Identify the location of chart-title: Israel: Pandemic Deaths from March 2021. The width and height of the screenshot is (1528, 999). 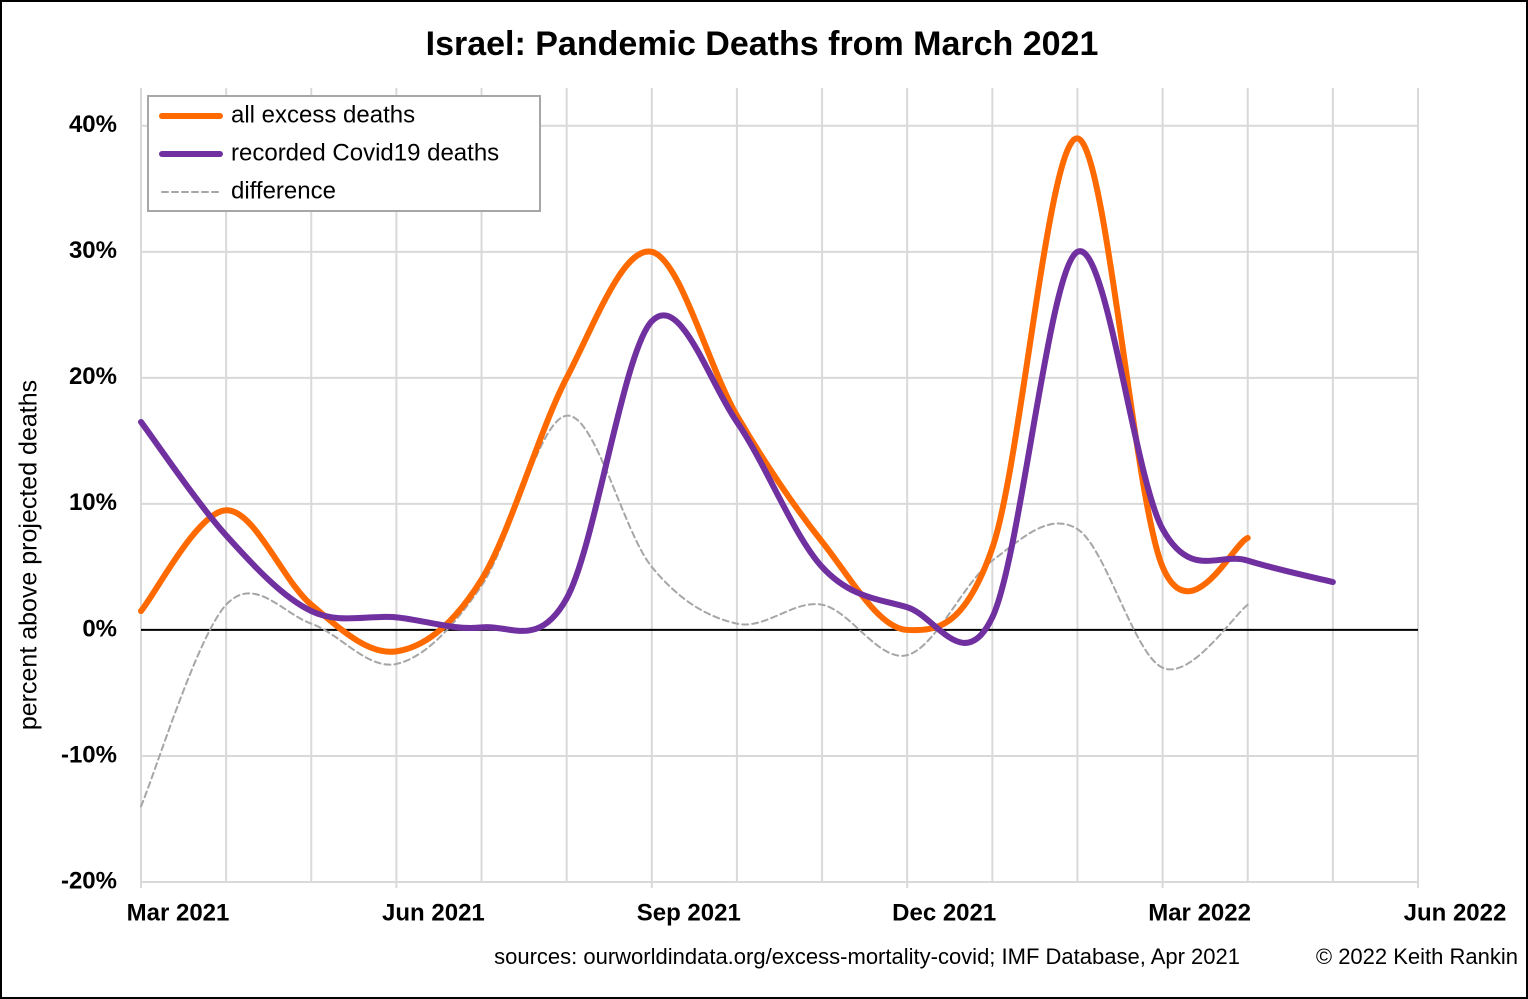
(762, 44).